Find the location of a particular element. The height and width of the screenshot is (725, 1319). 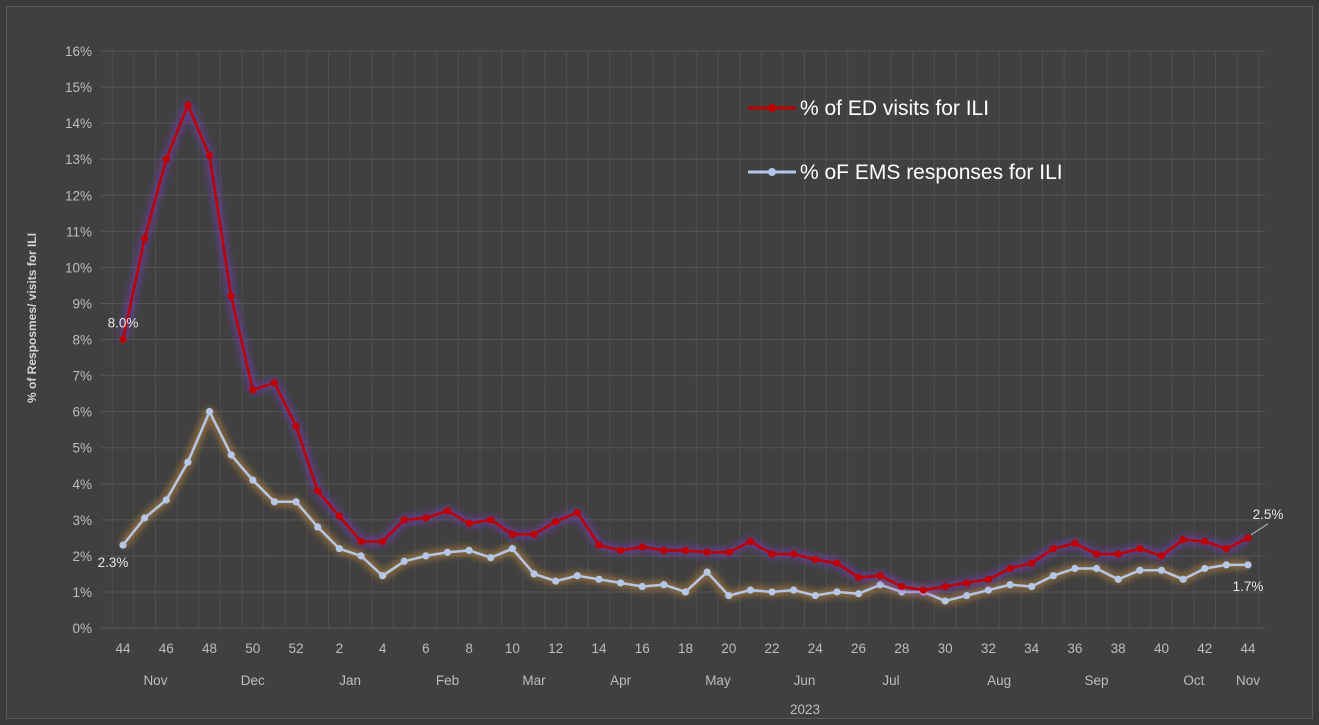

month-label: Aug is located at coordinates (999, 680).